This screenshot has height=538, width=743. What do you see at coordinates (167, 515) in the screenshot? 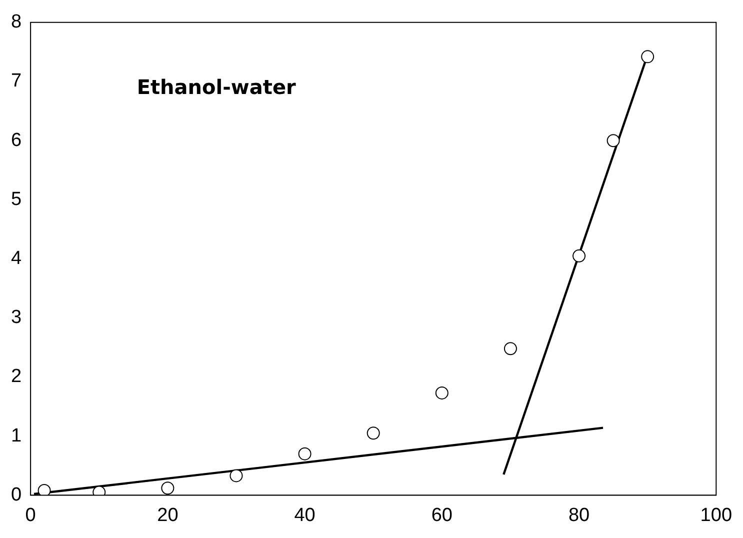
I see `x-tick-label: 20` at bounding box center [167, 515].